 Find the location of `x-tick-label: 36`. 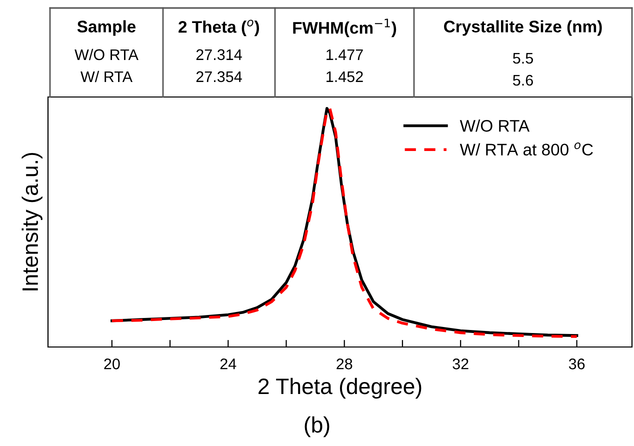

x-tick-label: 36 is located at coordinates (576, 364).